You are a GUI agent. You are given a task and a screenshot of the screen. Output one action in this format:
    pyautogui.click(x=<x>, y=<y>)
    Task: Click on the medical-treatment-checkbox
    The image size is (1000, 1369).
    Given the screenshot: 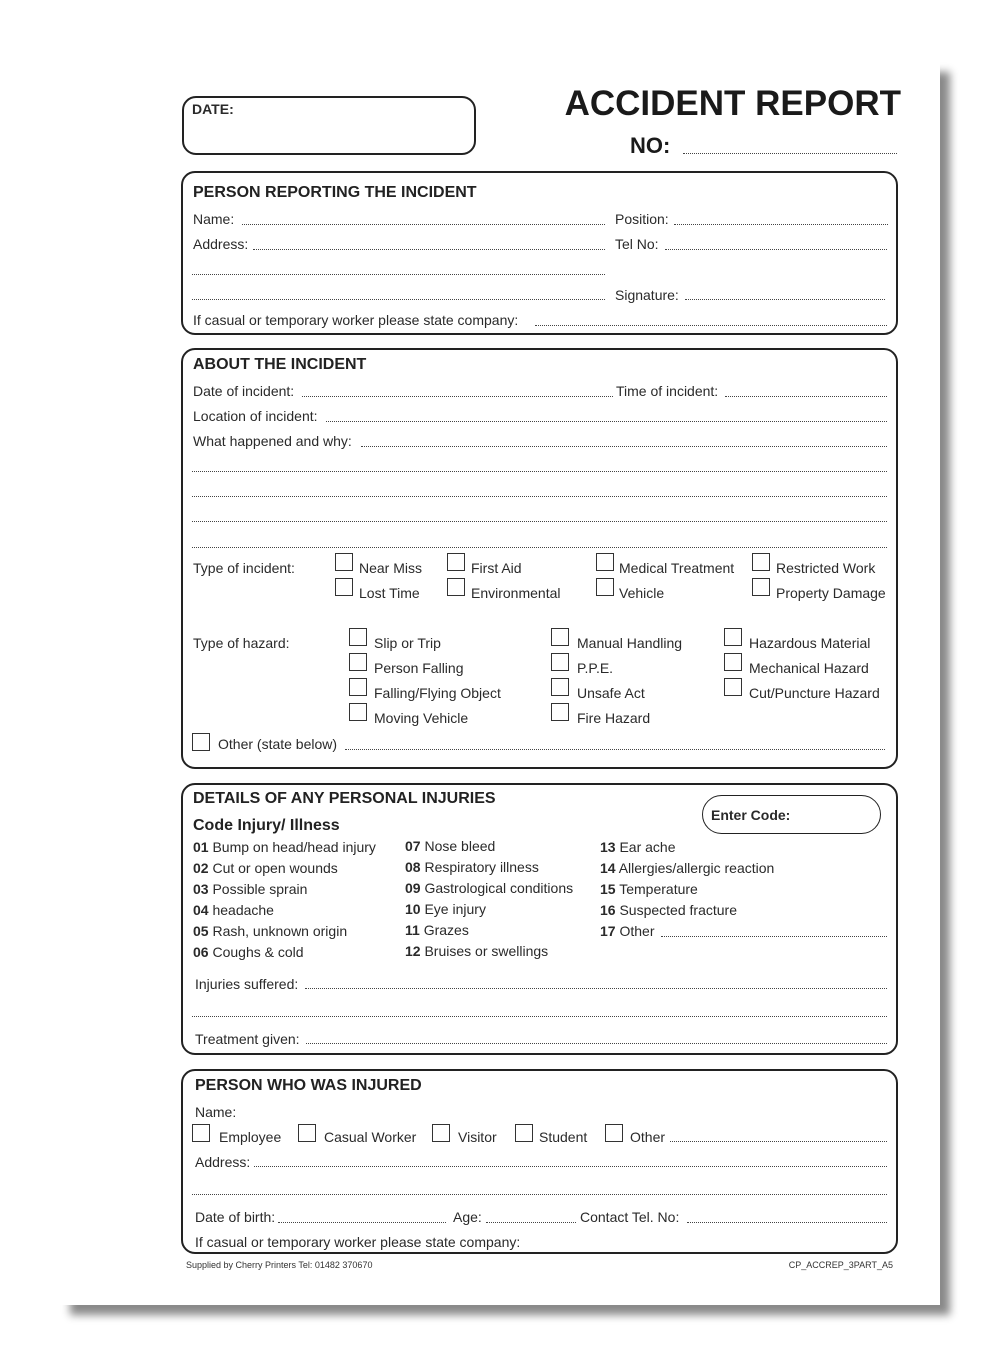 What is the action you would take?
    pyautogui.click(x=605, y=562)
    